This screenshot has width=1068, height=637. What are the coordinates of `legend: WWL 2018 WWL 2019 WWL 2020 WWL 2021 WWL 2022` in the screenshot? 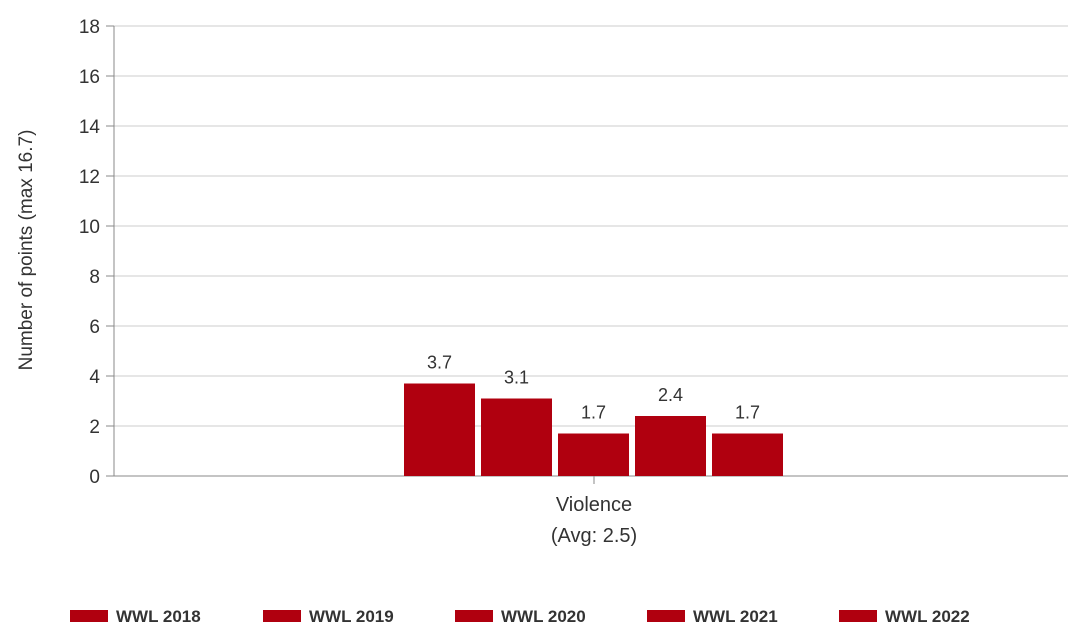 It's located at (520, 616).